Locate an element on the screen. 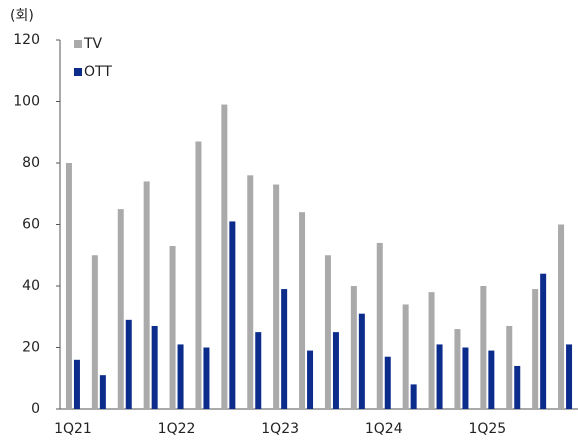 This screenshot has height=441, width=578. x-tick-label: 1Q22 is located at coordinates (177, 429).